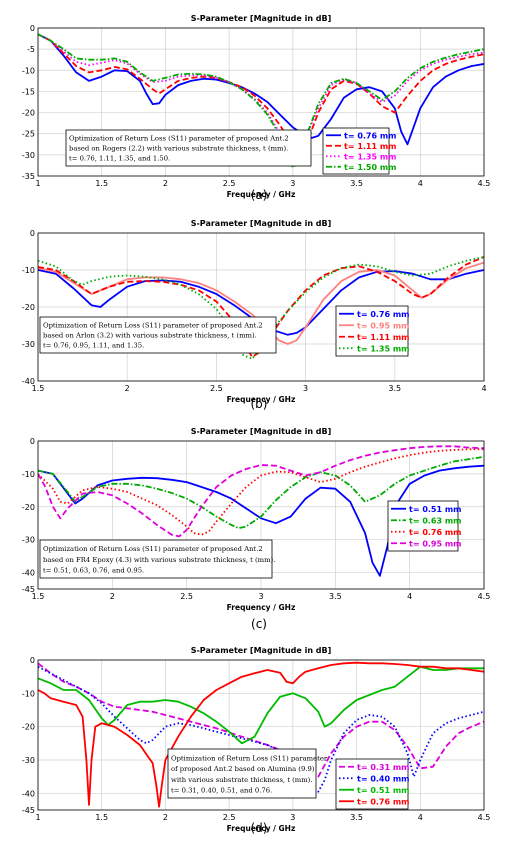 The height and width of the screenshot is (848, 518). Describe the element at coordinates (119, 159) in the screenshot. I see `annotation-text: t= 0.76, 1.11, 1.35, and 1.50.` at that location.